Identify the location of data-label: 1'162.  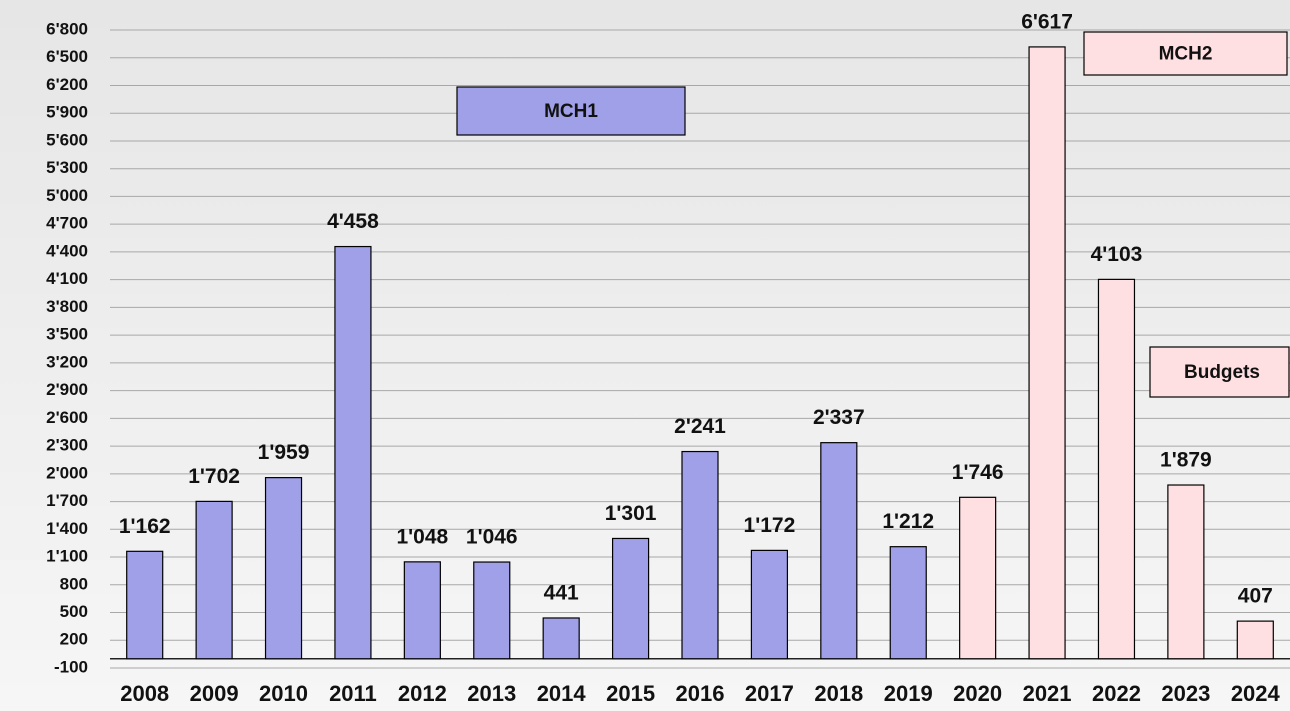
(145, 526).